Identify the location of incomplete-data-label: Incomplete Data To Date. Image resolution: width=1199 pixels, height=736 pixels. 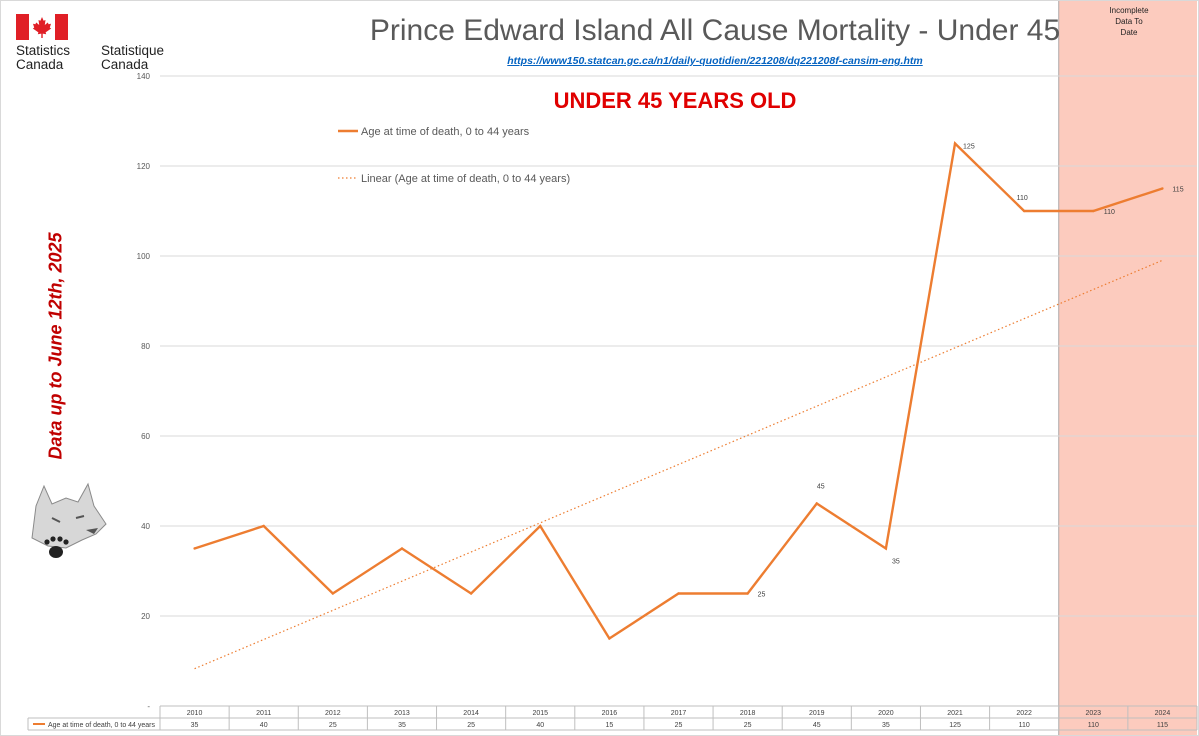
(1129, 21).